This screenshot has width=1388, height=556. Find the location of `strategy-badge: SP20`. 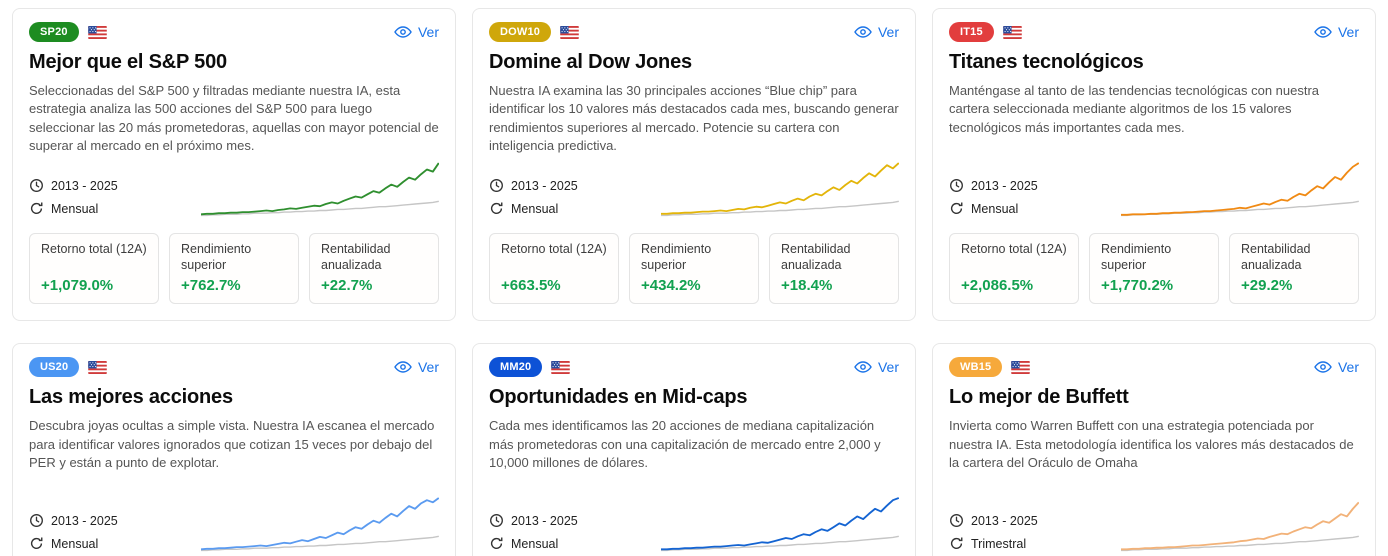

strategy-badge: SP20 is located at coordinates (54, 32).